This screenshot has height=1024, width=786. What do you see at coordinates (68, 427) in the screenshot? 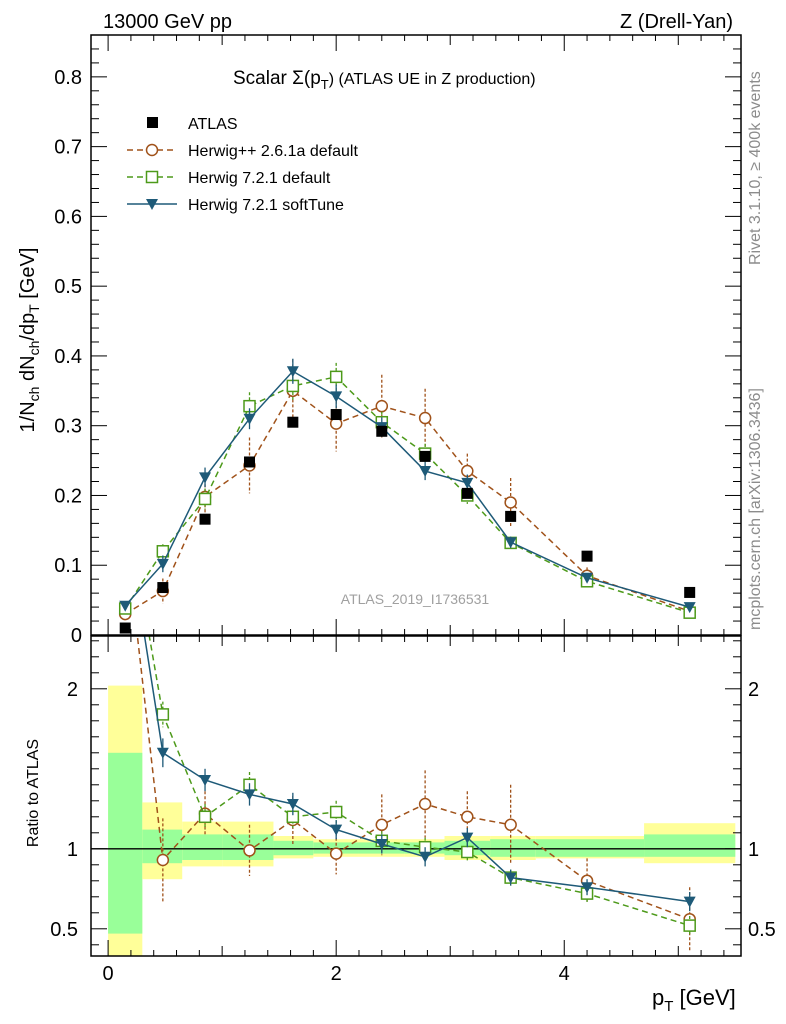
I see `y-tick-label: 0.3` at bounding box center [68, 427].